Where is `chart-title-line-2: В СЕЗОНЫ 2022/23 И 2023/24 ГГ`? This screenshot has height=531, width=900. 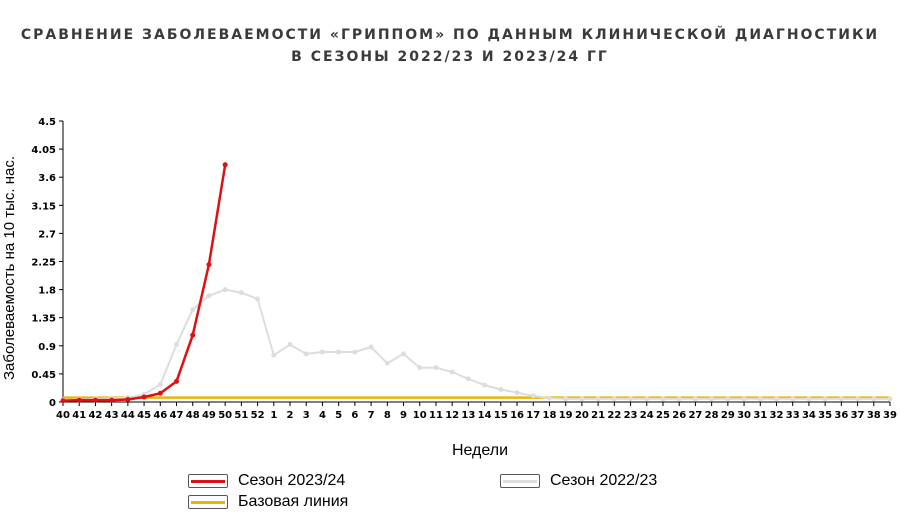
chart-title-line-2: В СЕЗОНЫ 2022/23 И 2023/24 ГГ is located at coordinates (450, 57).